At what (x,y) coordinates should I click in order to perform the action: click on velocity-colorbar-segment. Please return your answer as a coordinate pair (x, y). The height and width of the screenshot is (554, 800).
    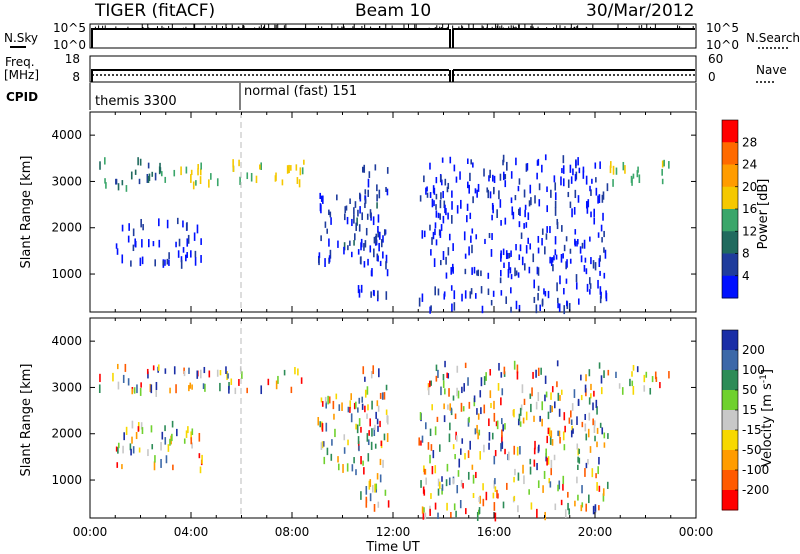
    Looking at the image, I should click on (730, 440).